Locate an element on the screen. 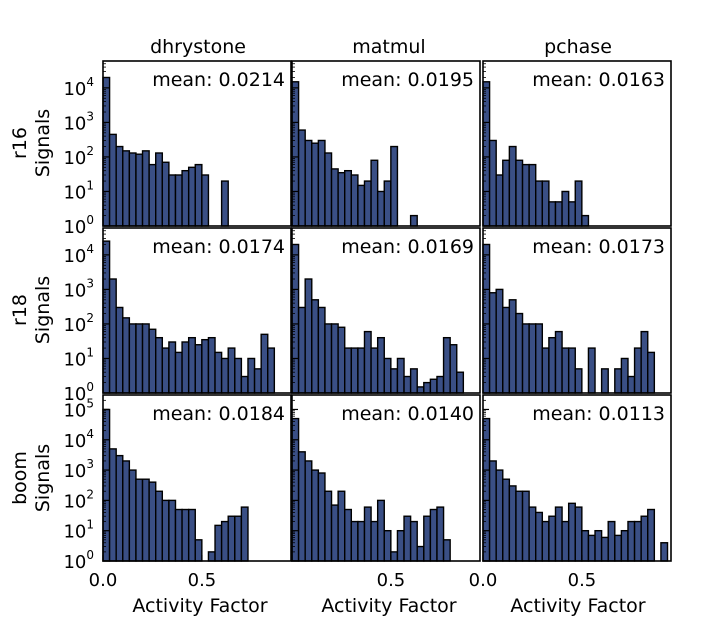 The height and width of the screenshot is (630, 704). mean-annotation: mean: 0.0169 is located at coordinates (407, 247).